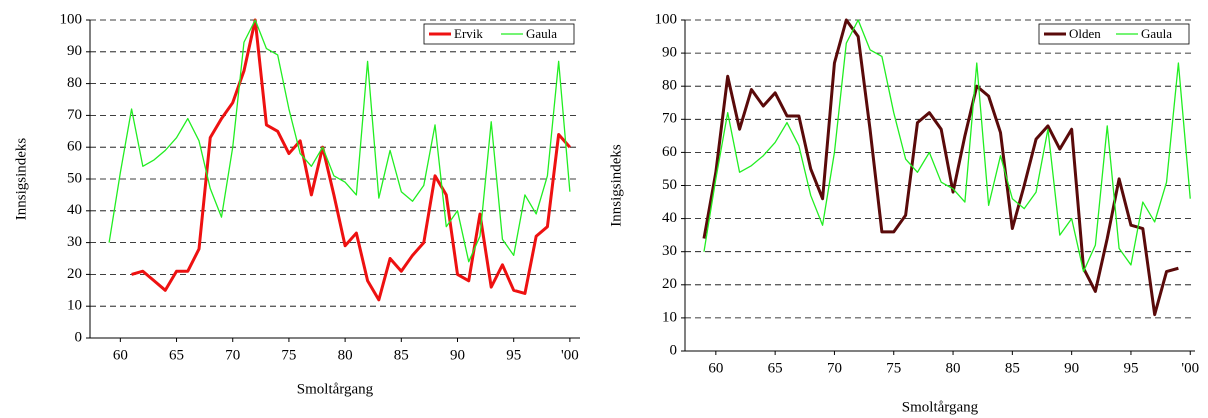 This screenshot has height=418, width=1208. I want to click on legend-label: Olden, so click(1085, 33).